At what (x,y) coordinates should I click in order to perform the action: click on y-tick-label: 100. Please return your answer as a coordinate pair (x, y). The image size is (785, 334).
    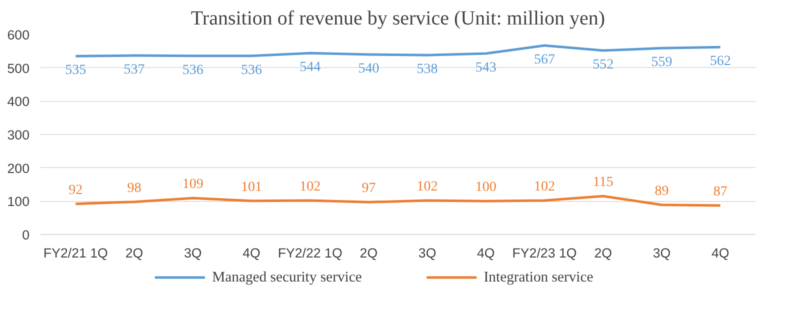
    Looking at the image, I should click on (18, 202).